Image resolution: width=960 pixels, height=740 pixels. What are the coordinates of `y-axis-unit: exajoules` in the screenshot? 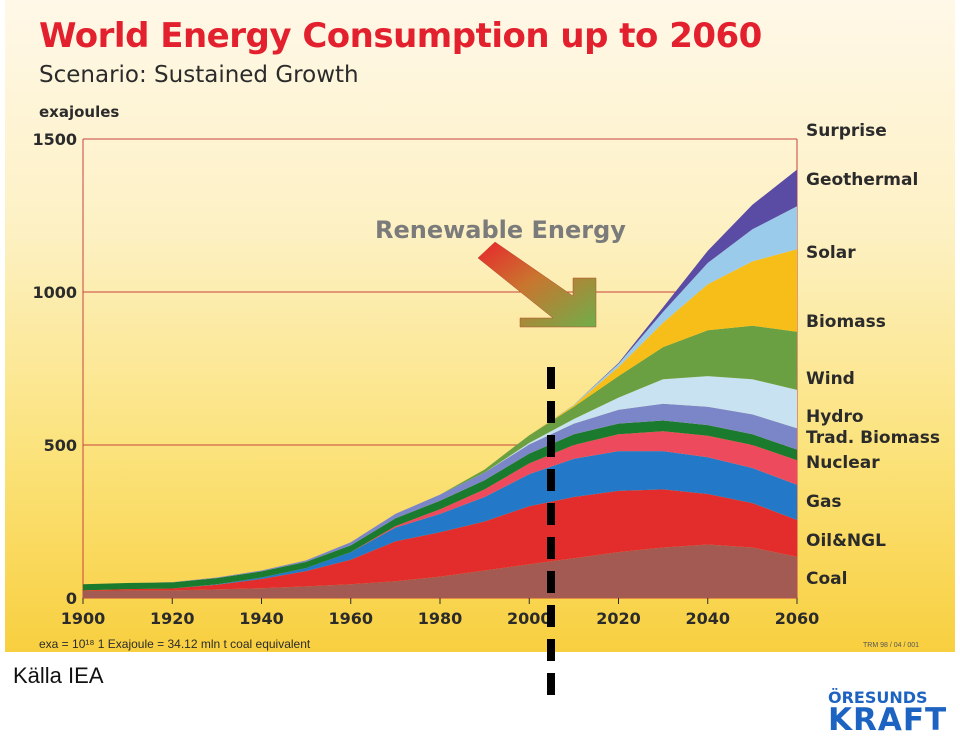 It's located at (79, 112).